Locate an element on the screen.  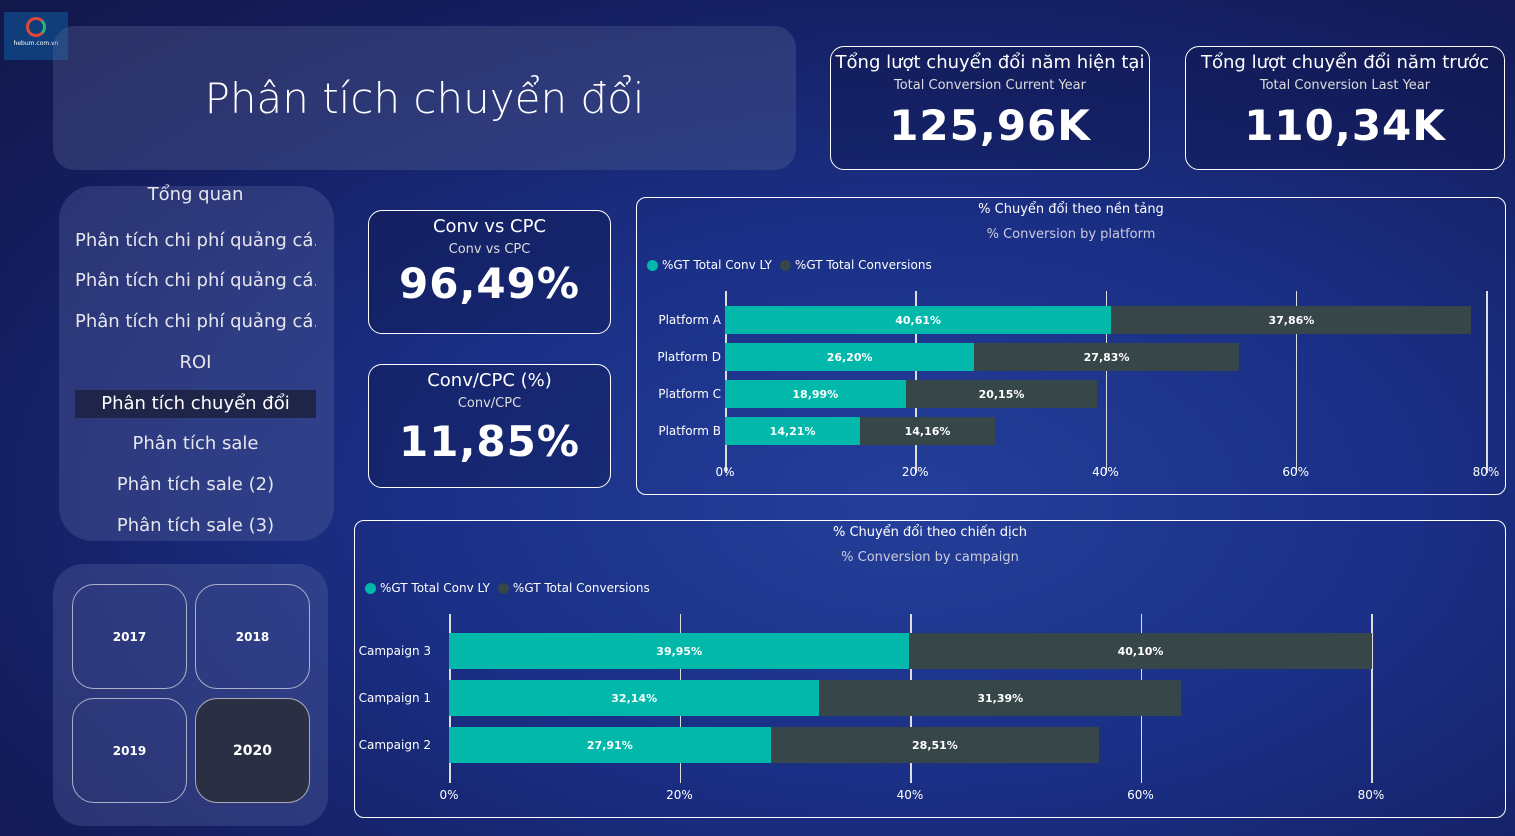
logo: hebum.com.vn is located at coordinates (36, 36).